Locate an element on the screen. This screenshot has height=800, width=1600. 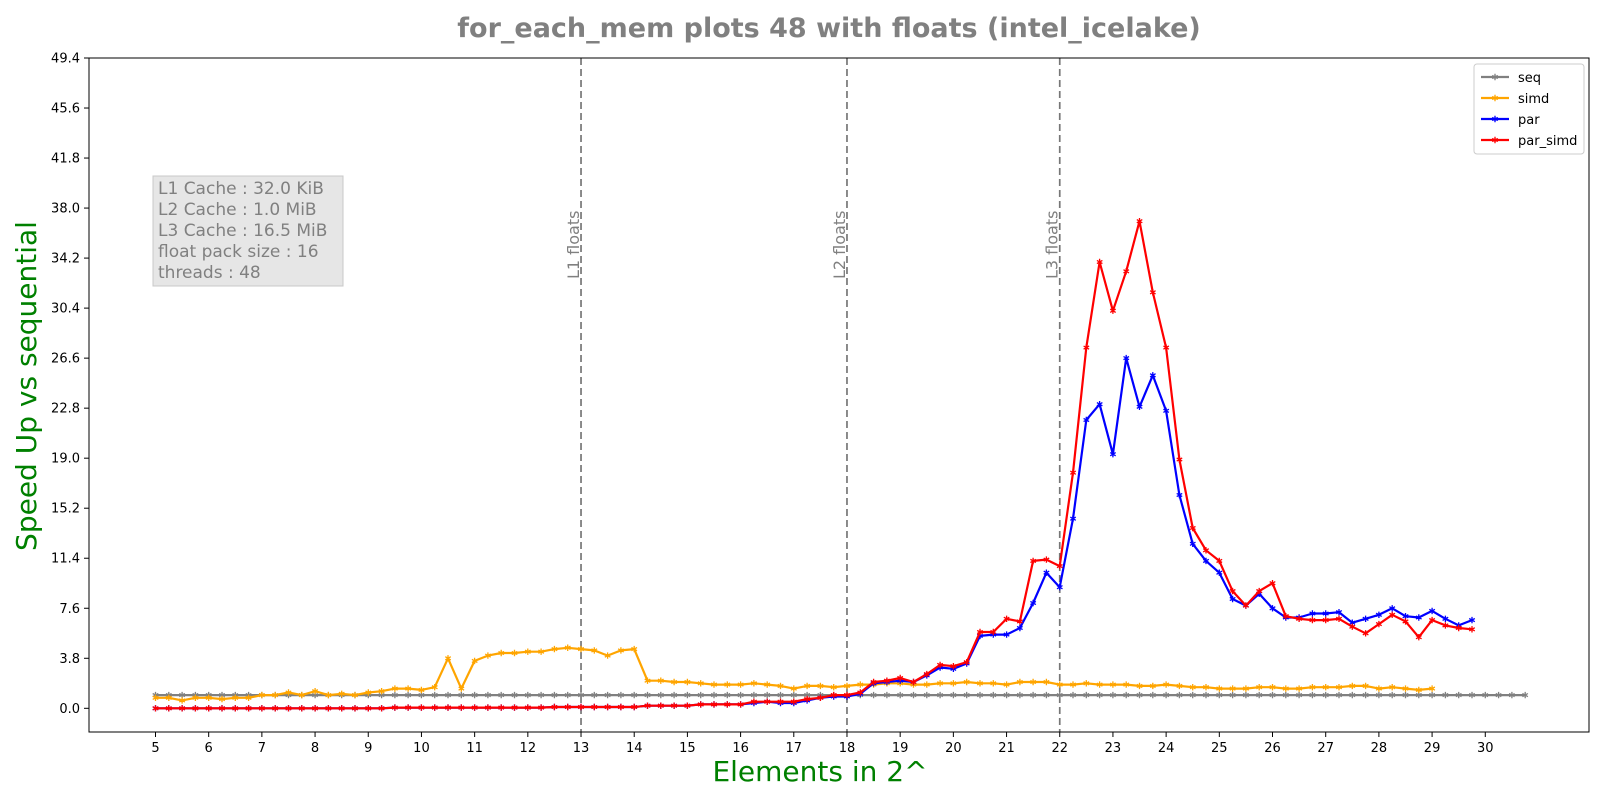
y-tick-label: 22.8 is located at coordinates (65, 409).